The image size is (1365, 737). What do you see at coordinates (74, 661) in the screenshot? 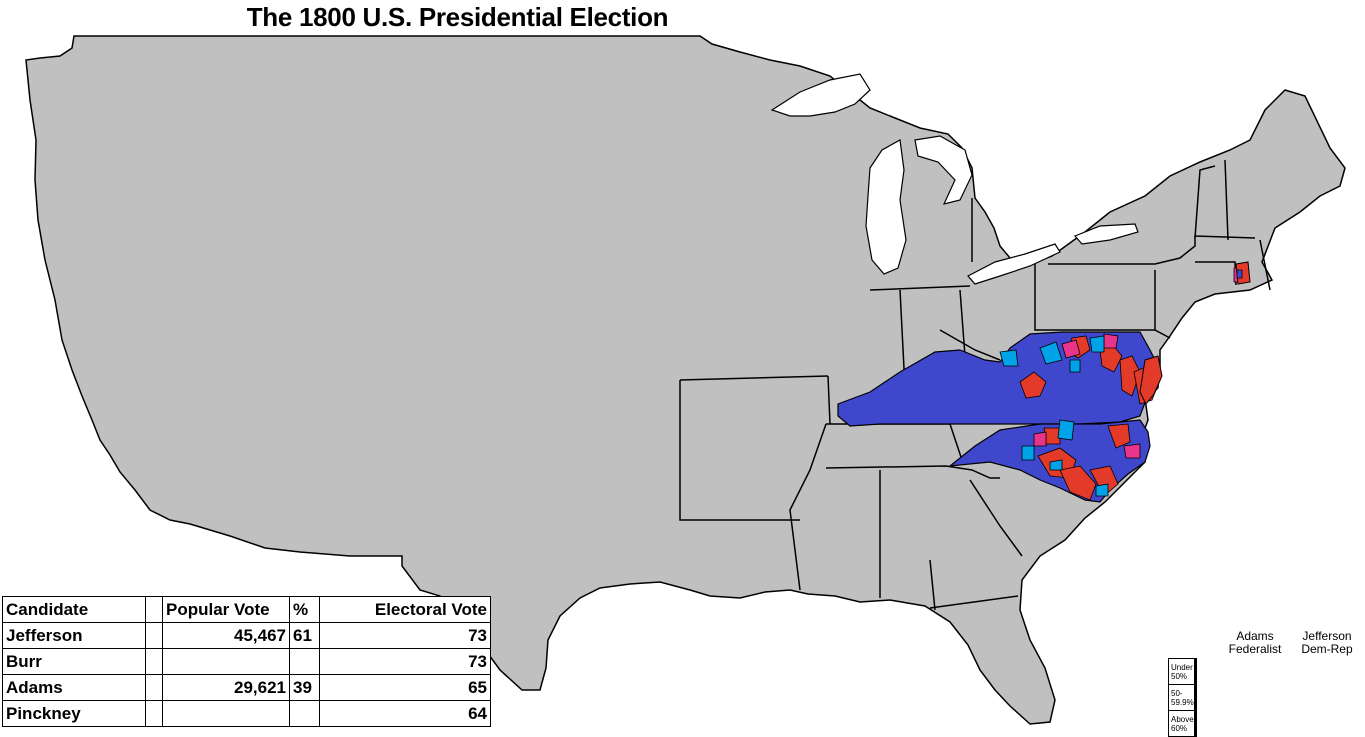
I see `candidate-name: Burr` at bounding box center [74, 661].